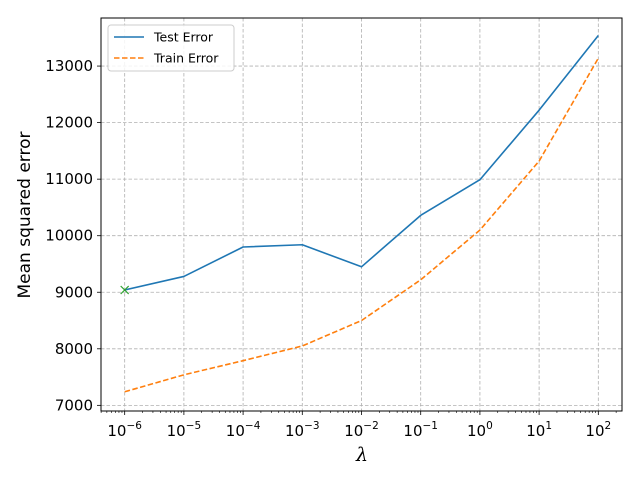 The height and width of the screenshot is (480, 640). I want to click on legend-label-train-error: Train Error, so click(186, 58).